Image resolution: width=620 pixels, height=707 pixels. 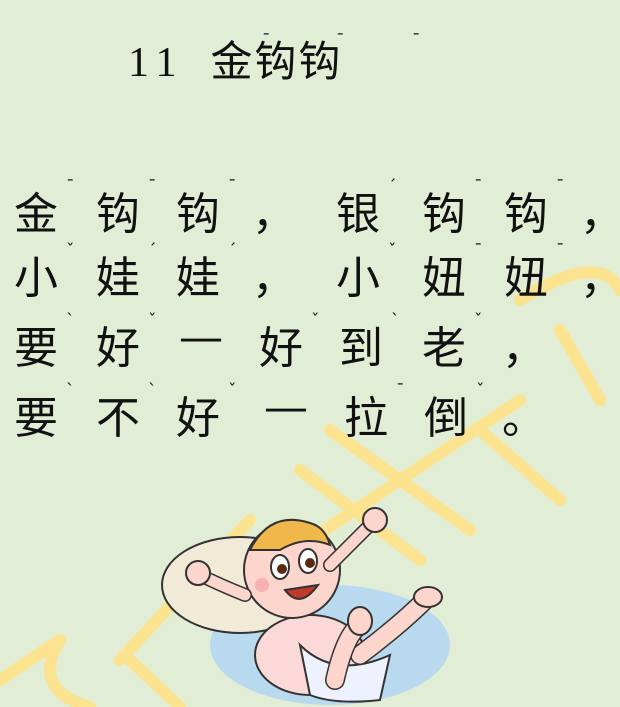 What do you see at coordinates (156, 63) in the screenshot?
I see `lesson-number: 11` at bounding box center [156, 63].